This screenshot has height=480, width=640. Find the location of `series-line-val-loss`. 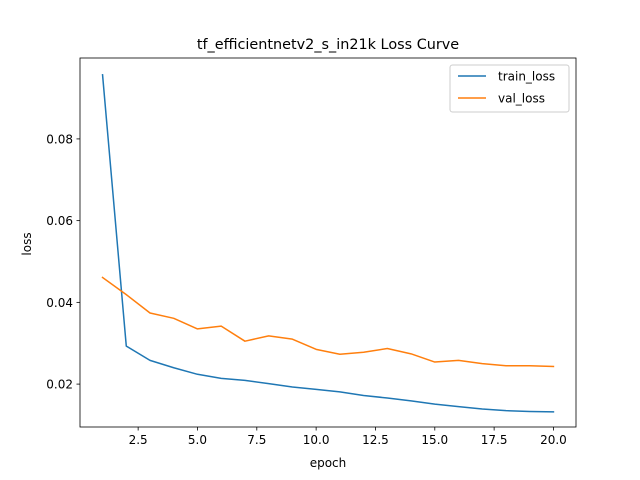

series-line-val-loss is located at coordinates (328, 322).